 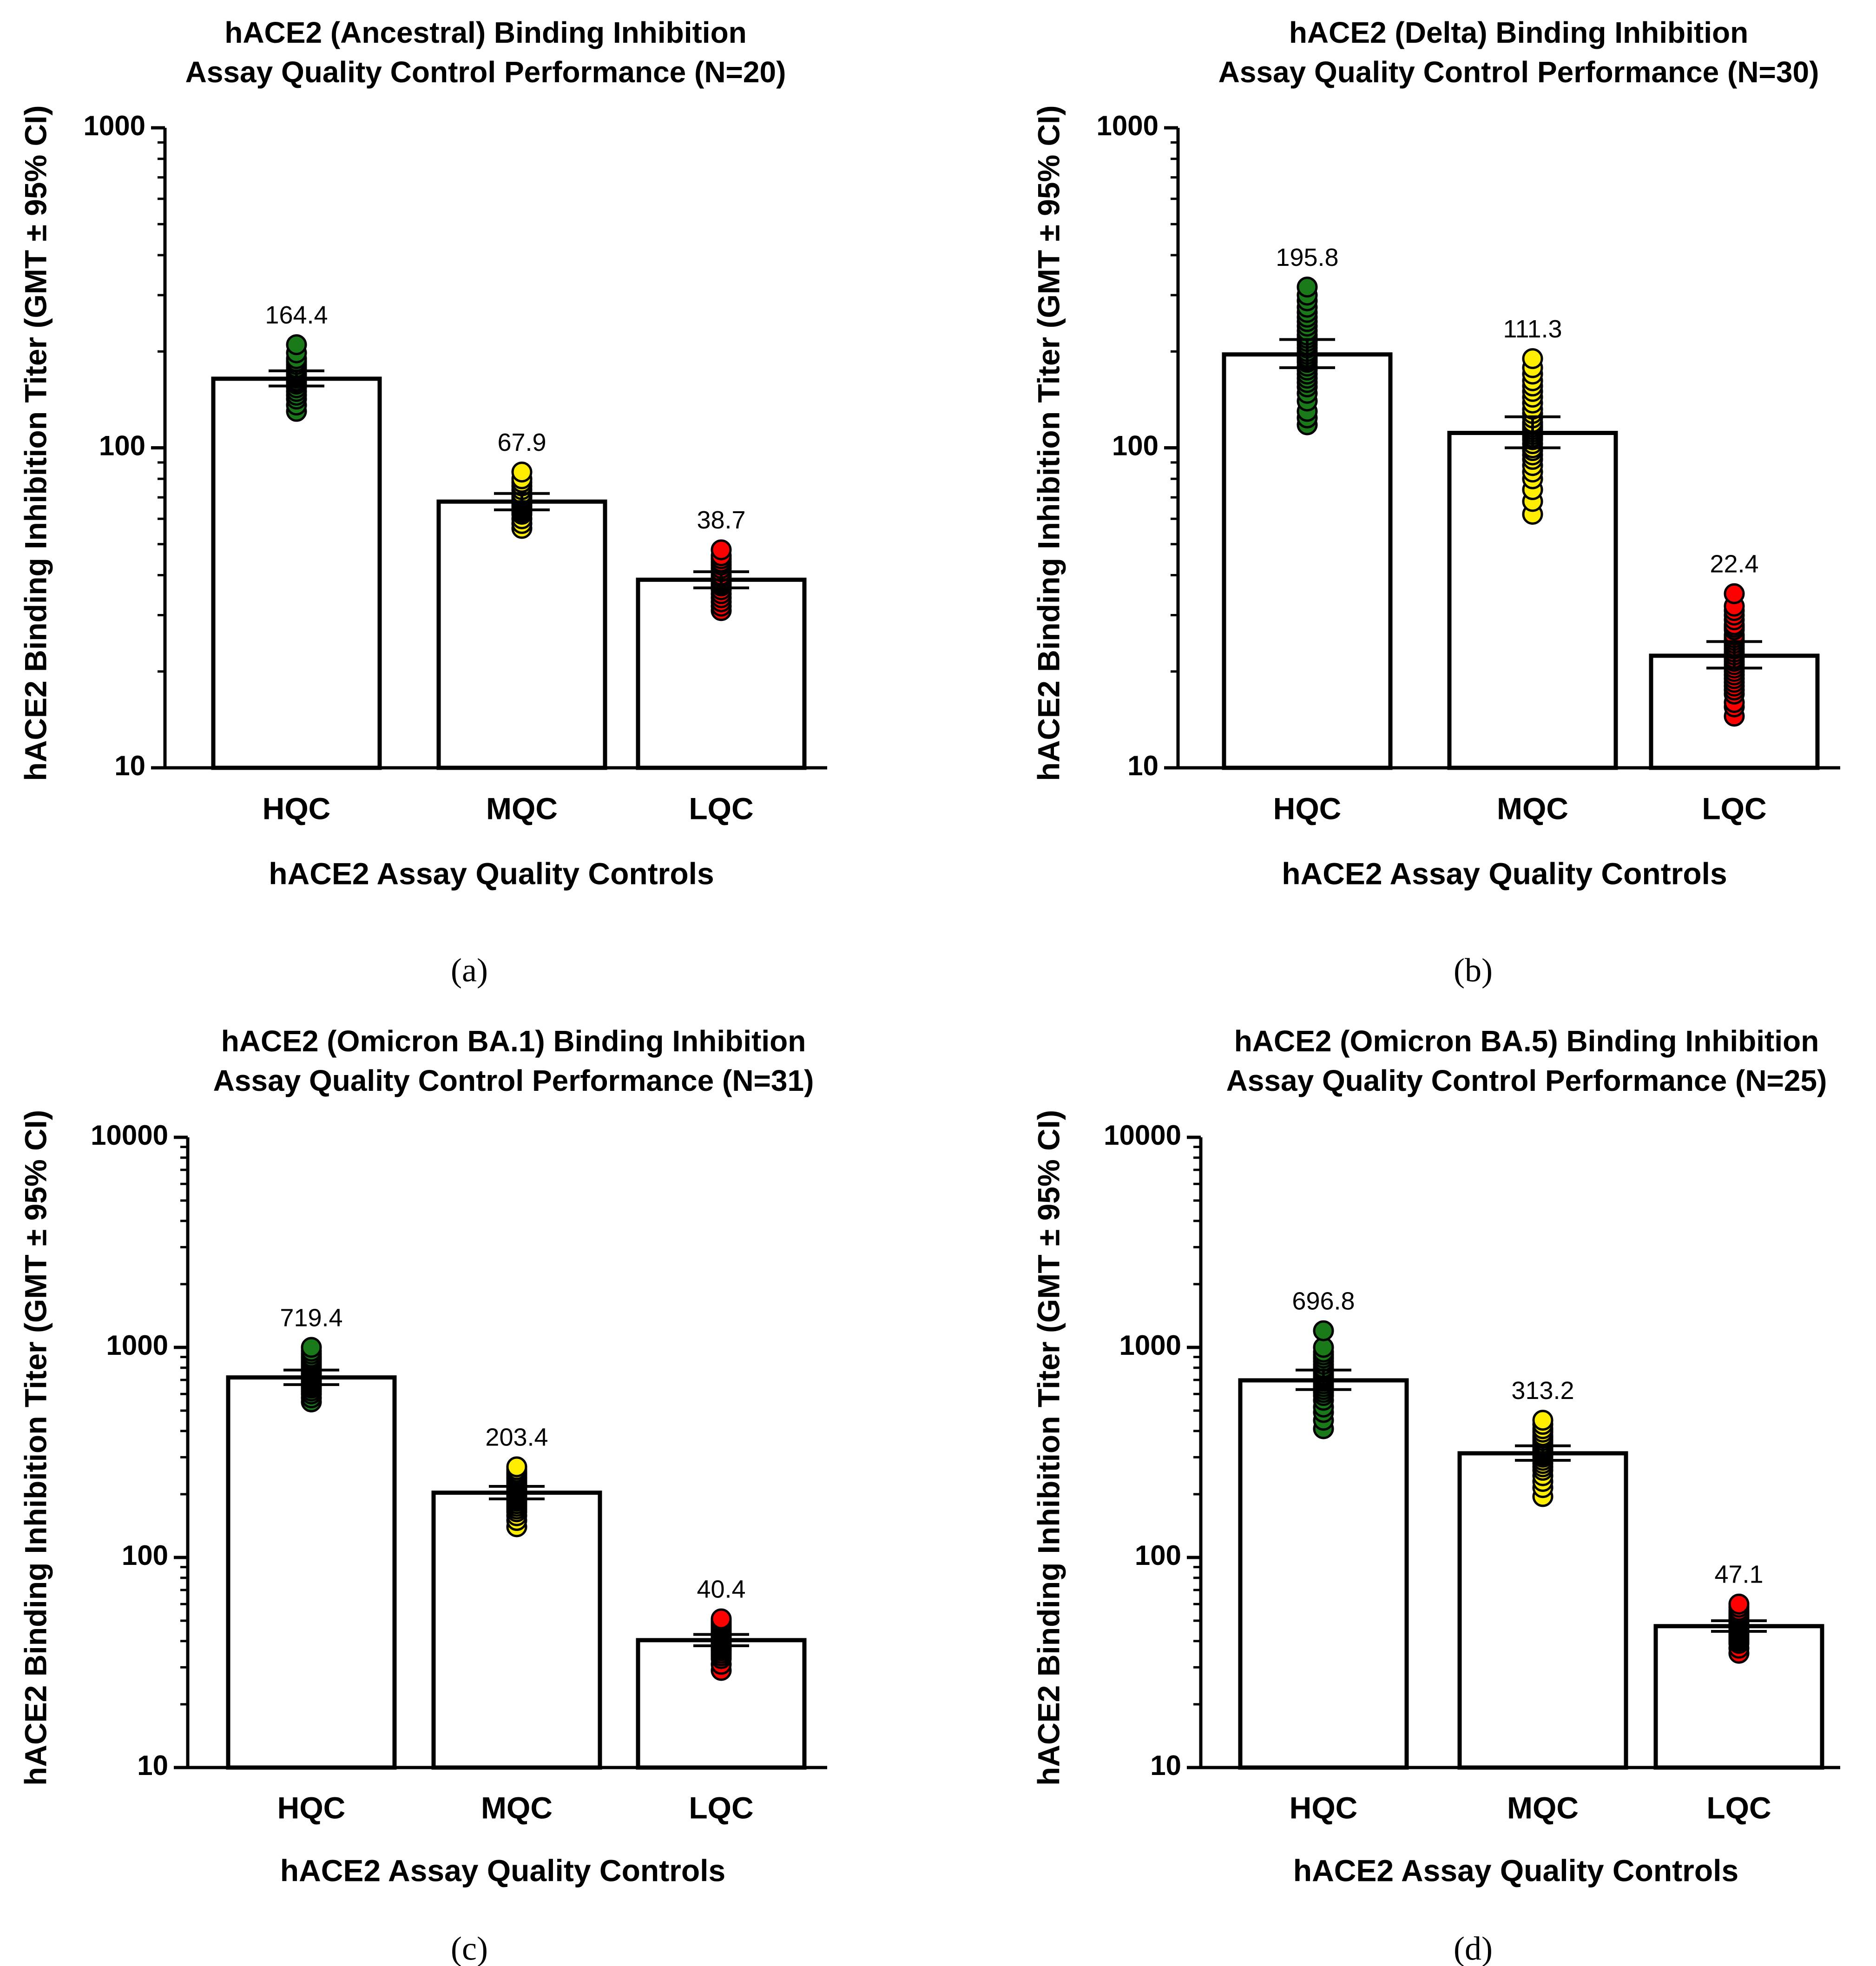 What do you see at coordinates (1542, 1391) in the screenshot?
I see `value-label-mqc: 313.2` at bounding box center [1542, 1391].